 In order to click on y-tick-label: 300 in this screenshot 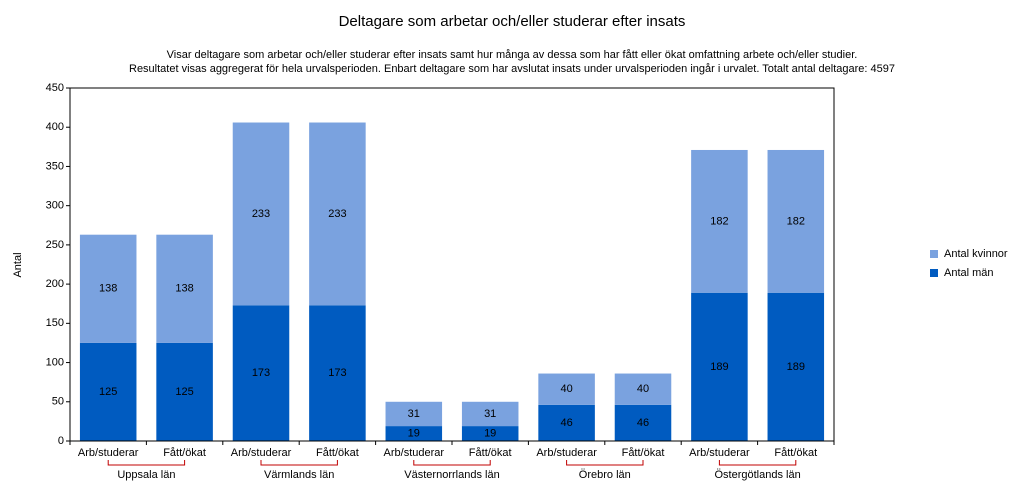, I will do `click(55, 206)`.